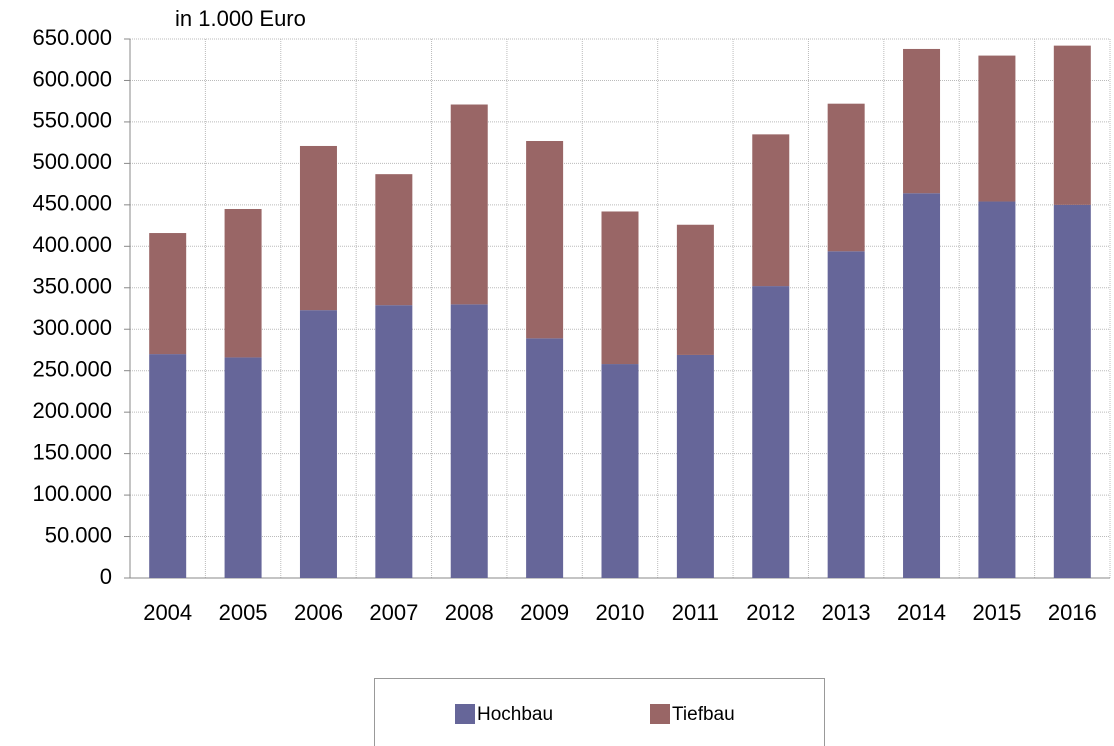 The height and width of the screenshot is (746, 1114). I want to click on y-tick-label: 500.000, so click(72, 161).